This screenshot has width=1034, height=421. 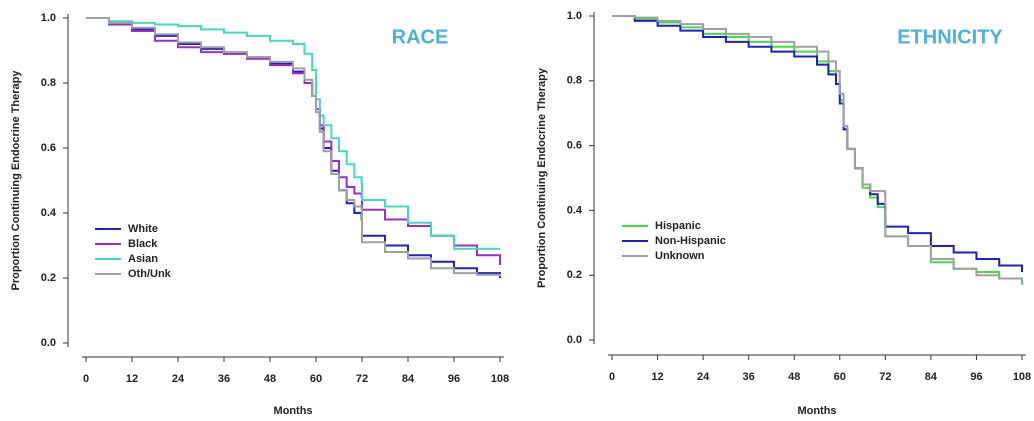 What do you see at coordinates (150, 274) in the screenshot?
I see `legend-label: Oth/Unk` at bounding box center [150, 274].